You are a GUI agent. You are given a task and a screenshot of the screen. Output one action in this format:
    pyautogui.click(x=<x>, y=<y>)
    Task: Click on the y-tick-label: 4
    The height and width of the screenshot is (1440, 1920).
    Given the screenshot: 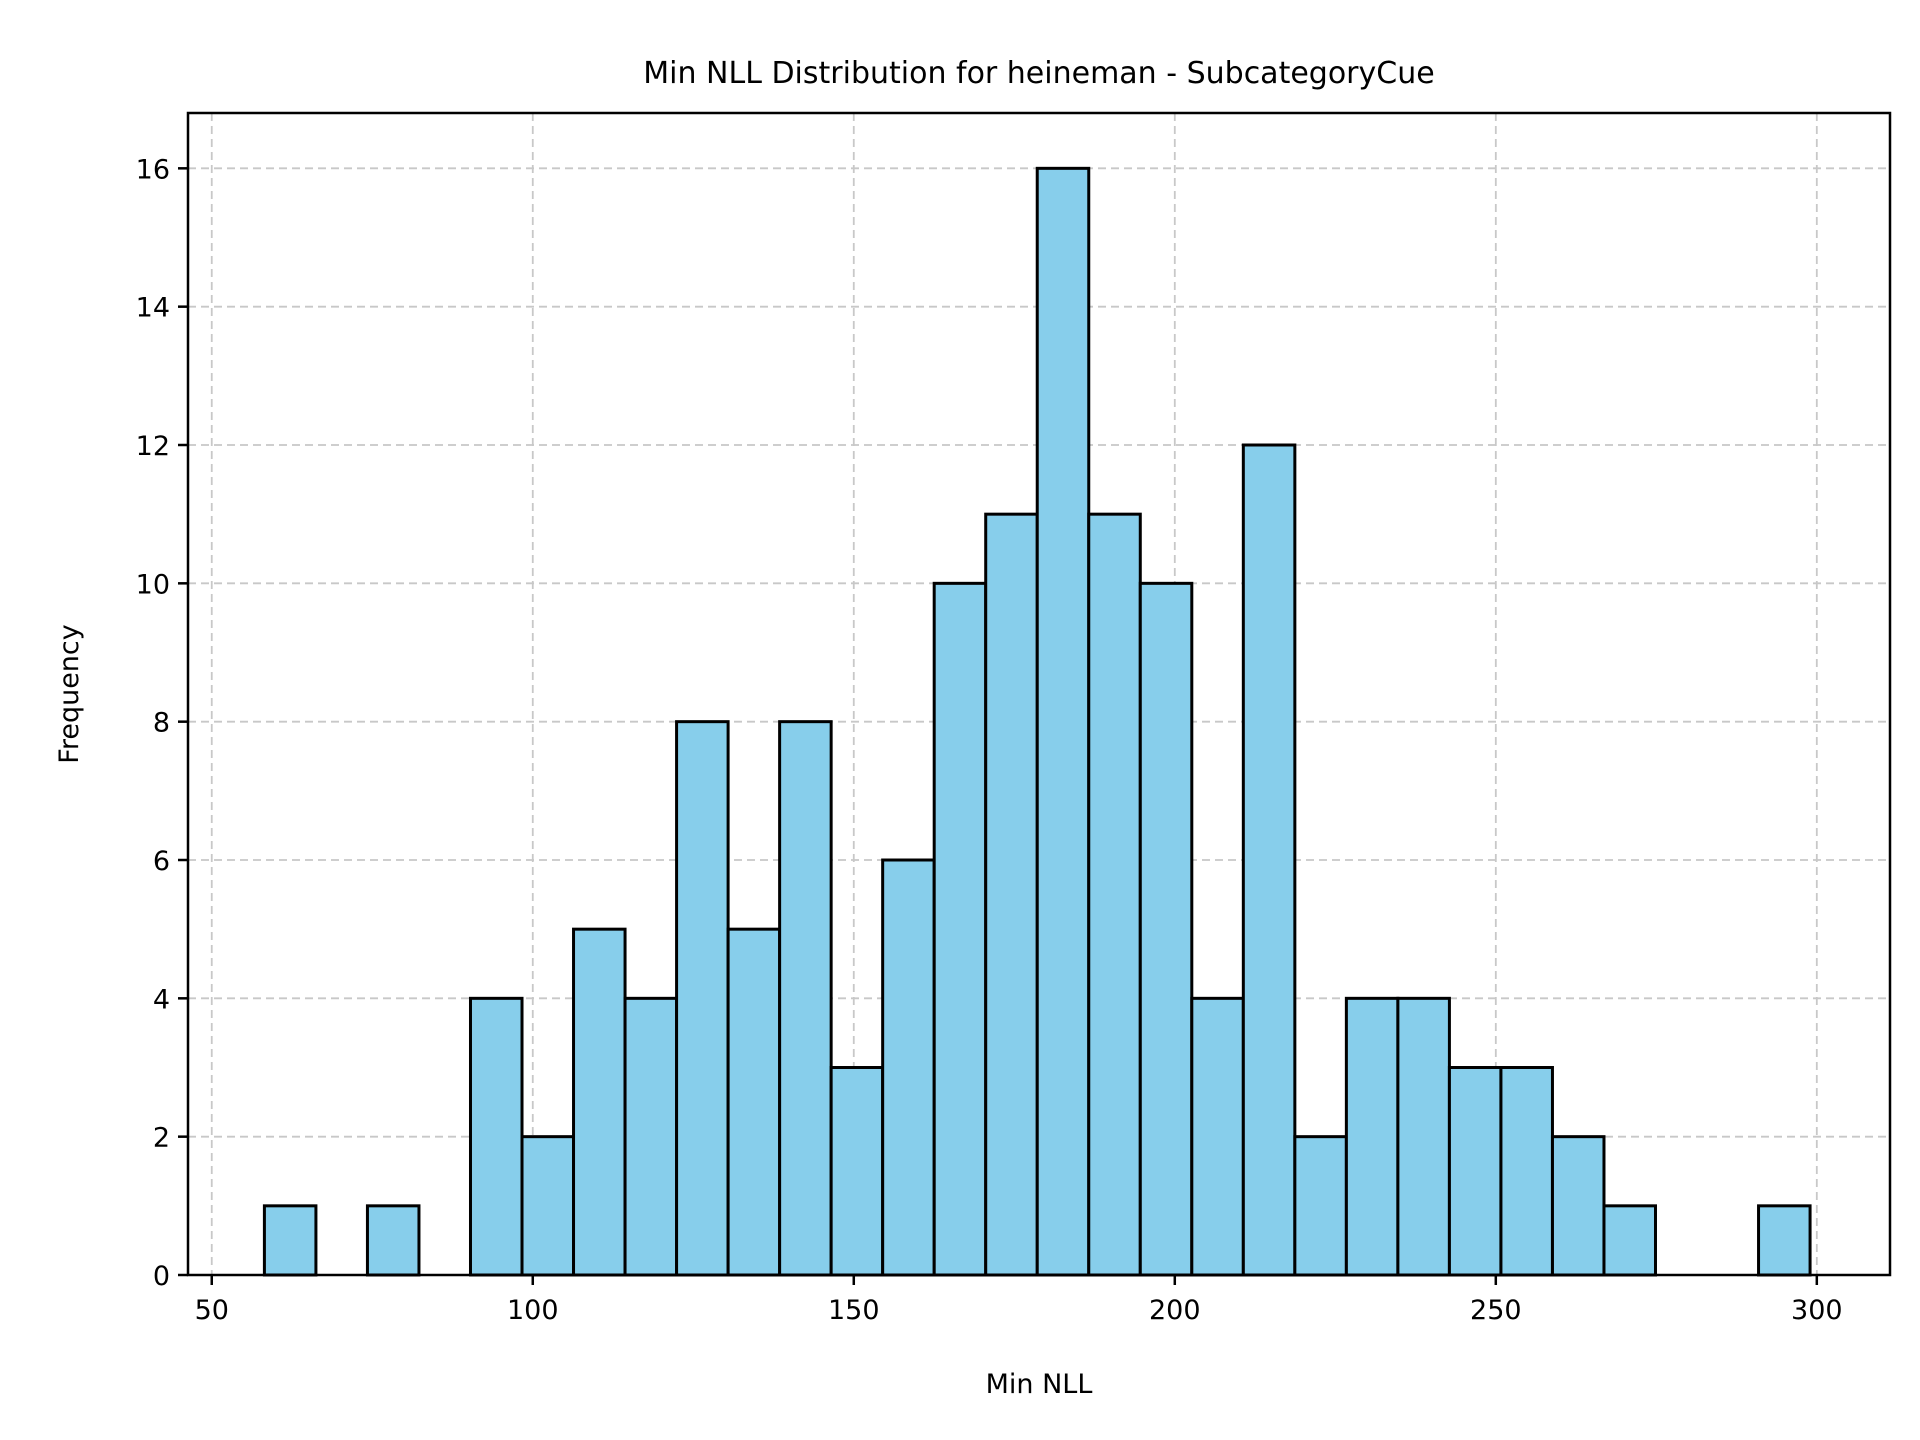 What is the action you would take?
    pyautogui.click(x=161, y=999)
    